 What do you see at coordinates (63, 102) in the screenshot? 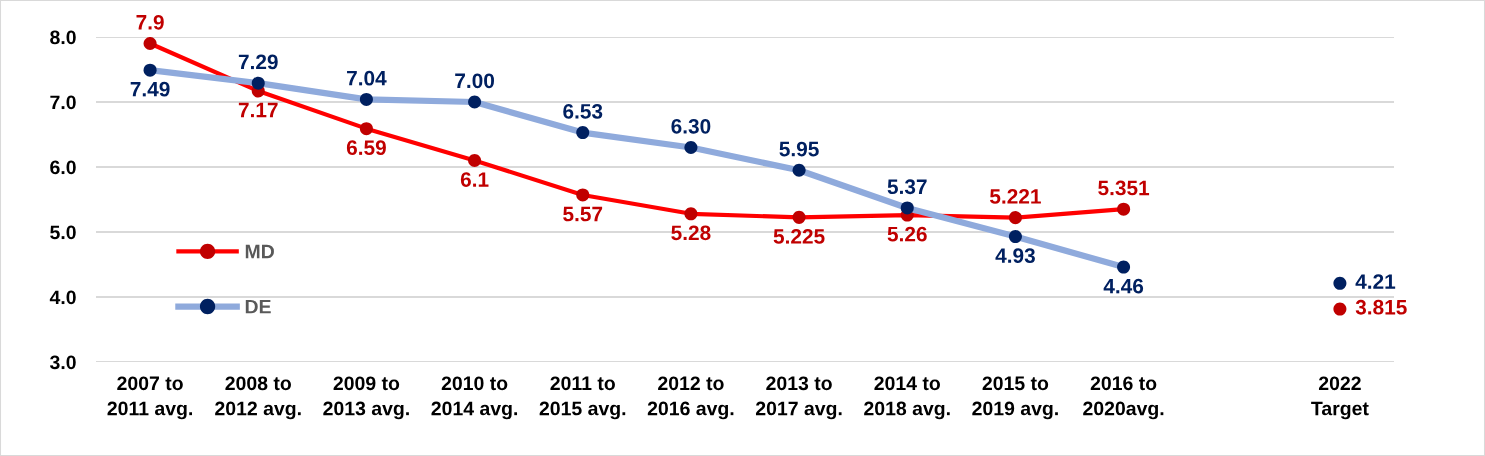
I see `y-tick-label: 7.0` at bounding box center [63, 102].